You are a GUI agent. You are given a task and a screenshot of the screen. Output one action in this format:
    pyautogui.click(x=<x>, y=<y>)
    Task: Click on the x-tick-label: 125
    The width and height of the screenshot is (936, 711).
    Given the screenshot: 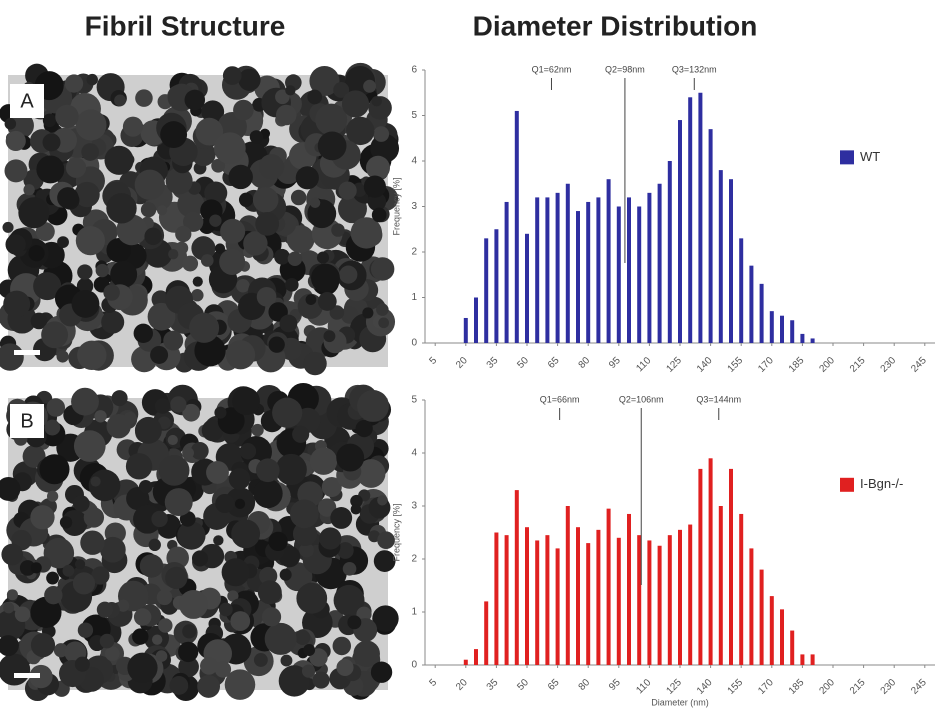 What is the action you would take?
    pyautogui.click(x=674, y=687)
    